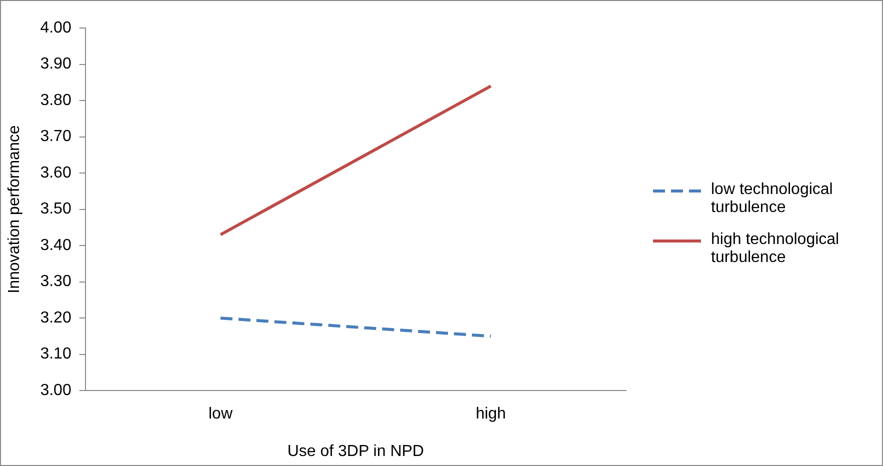 Image resolution: width=883 pixels, height=466 pixels. Describe the element at coordinates (15, 209) in the screenshot. I see `y-axis-title: Innovation performance` at that location.